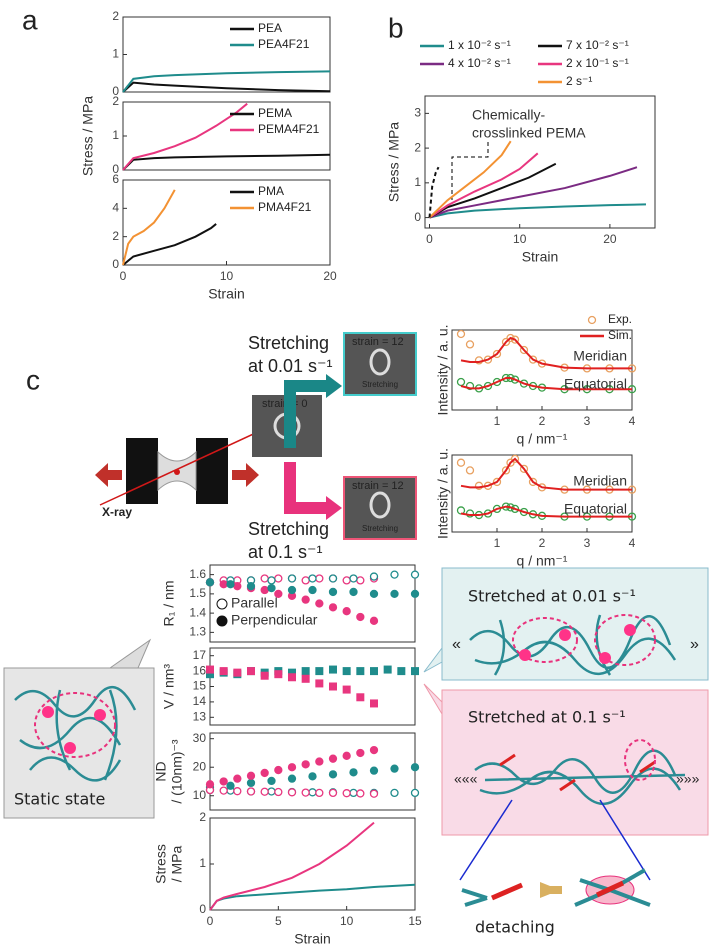  What do you see at coordinates (59, 799) in the screenshot?
I see `callout-label: Static state` at bounding box center [59, 799].